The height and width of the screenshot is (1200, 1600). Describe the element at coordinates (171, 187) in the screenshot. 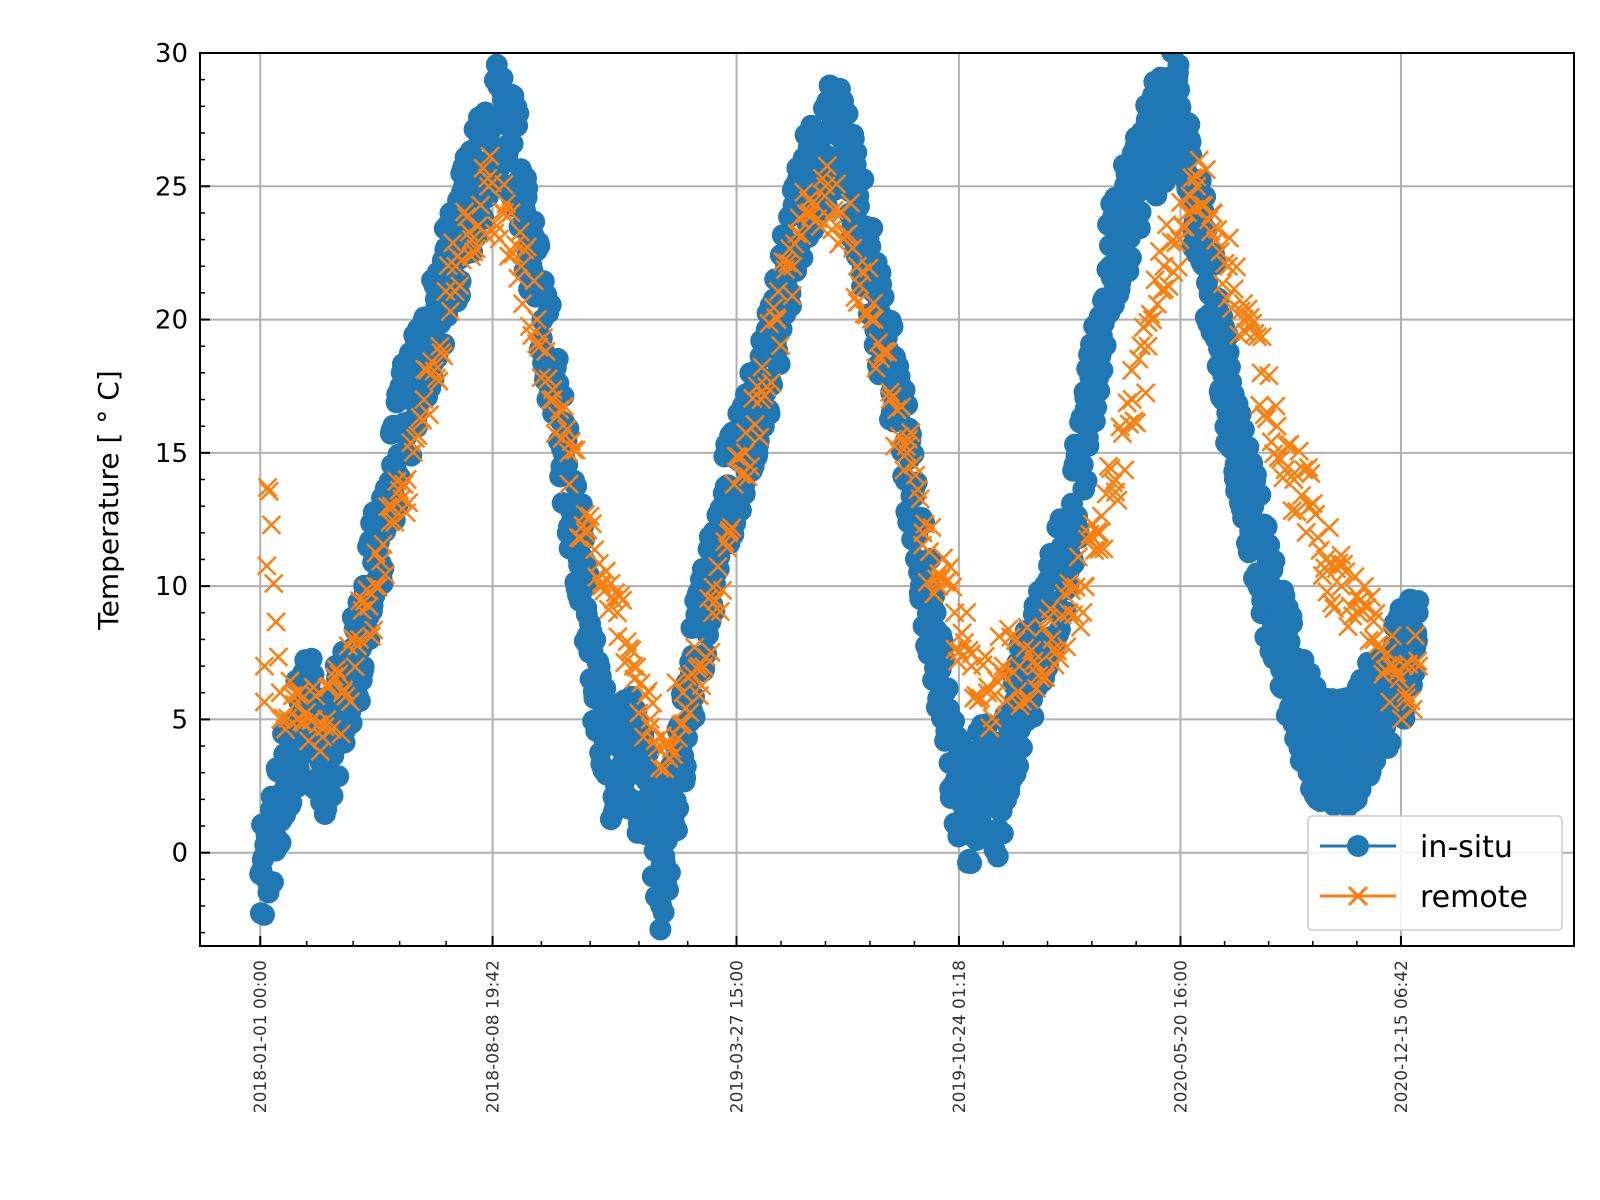

I see `y-tick-label: 25` at that location.